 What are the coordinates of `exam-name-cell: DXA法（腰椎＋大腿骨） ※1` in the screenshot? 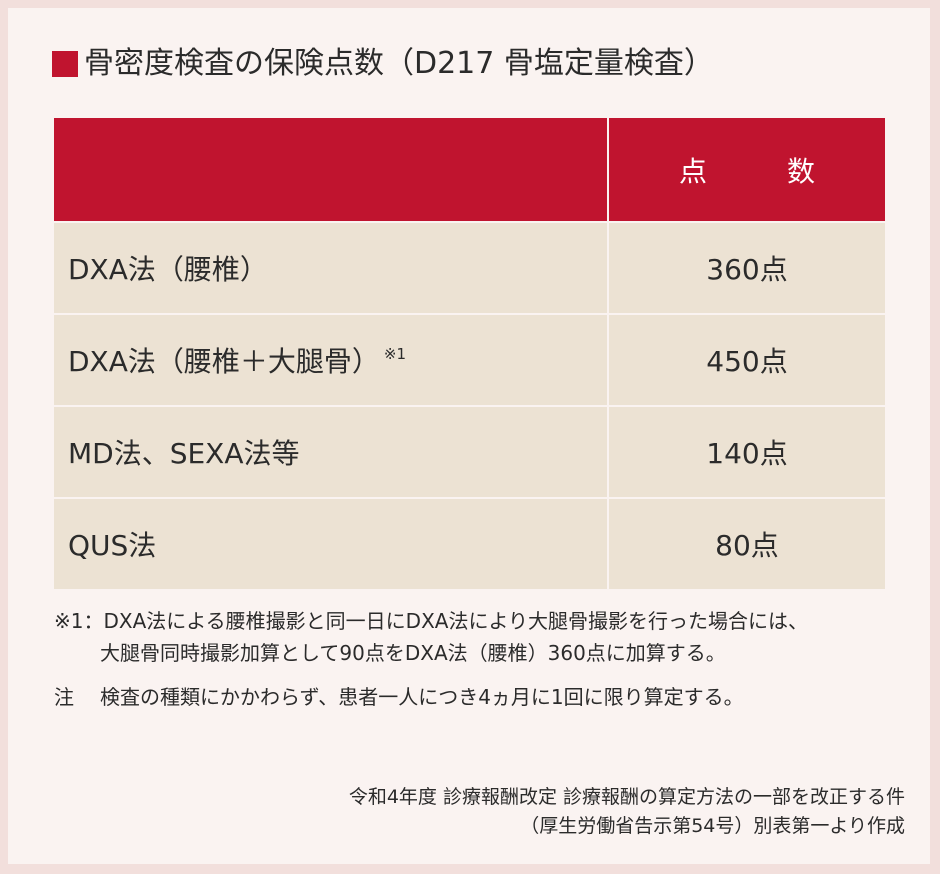 It's located at (331, 359).